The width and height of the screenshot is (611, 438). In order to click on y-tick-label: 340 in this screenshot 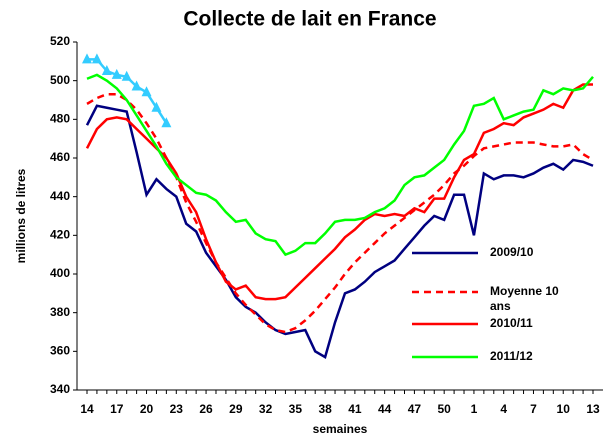, I will do `click(60, 389)`.